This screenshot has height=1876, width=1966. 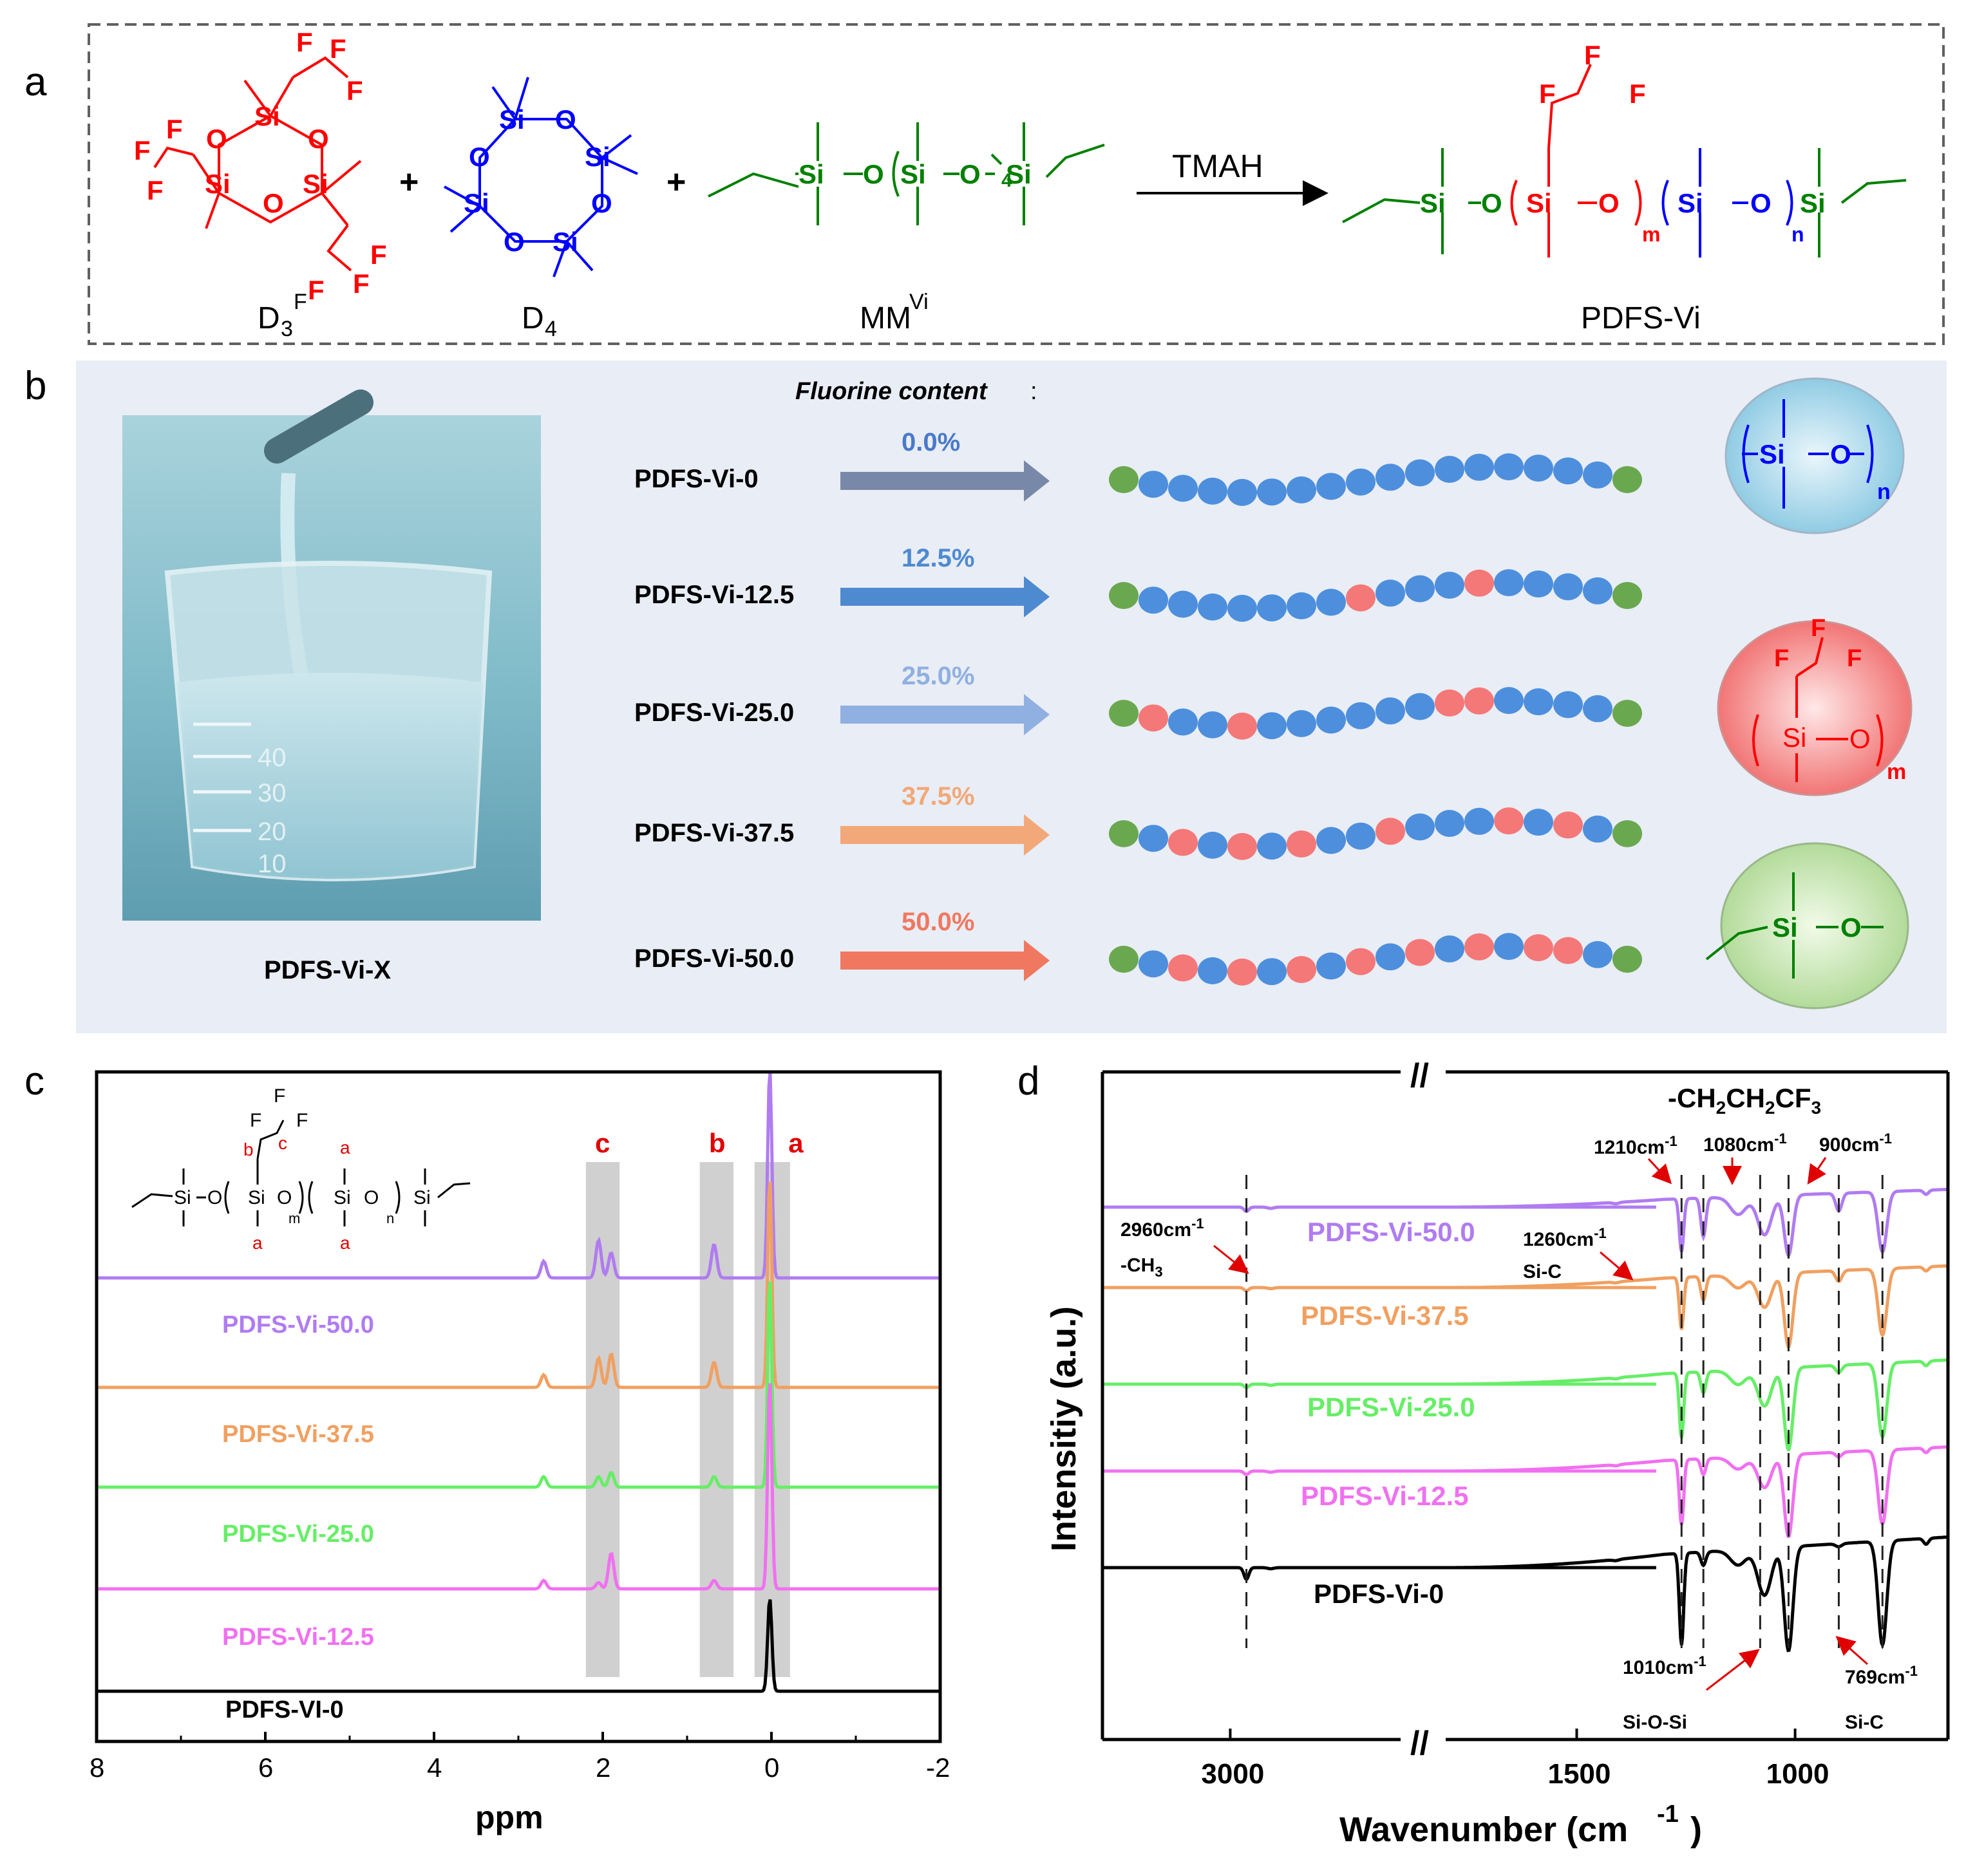 I want to click on panel-letter-c: c, so click(x=34, y=1081).